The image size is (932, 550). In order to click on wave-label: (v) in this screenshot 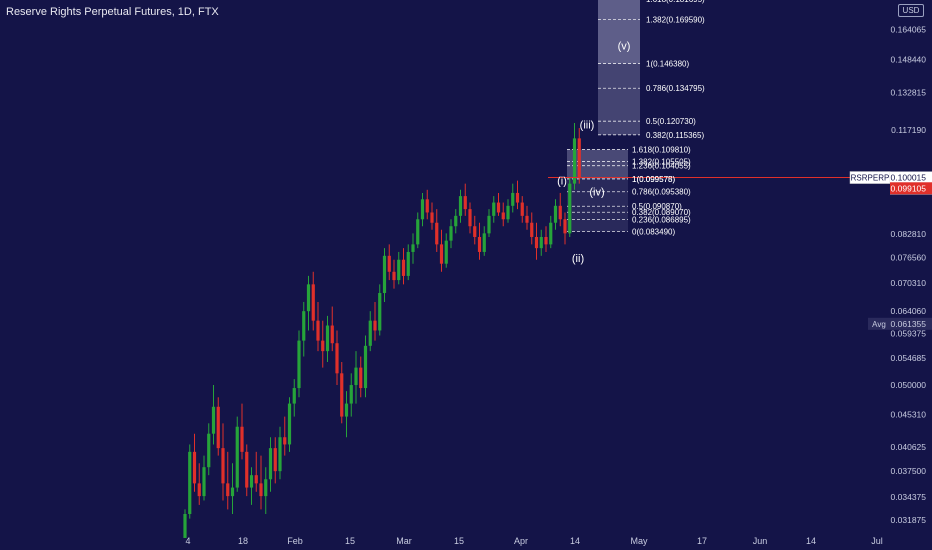, I will do `click(624, 46)`.